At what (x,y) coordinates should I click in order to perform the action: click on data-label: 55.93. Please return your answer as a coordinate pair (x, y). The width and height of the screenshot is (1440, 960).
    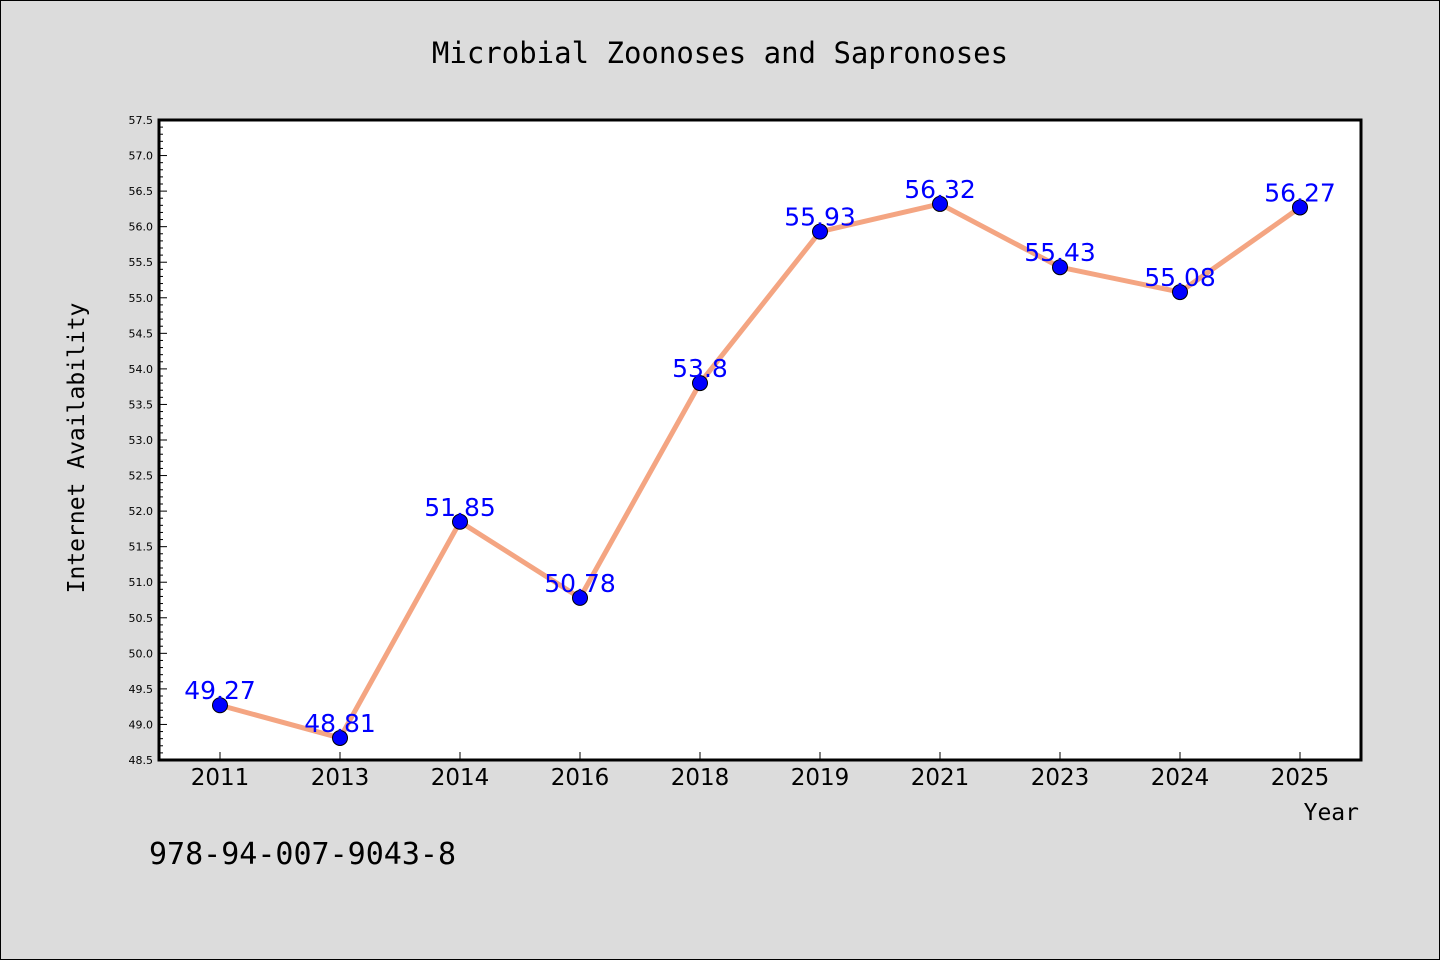
    Looking at the image, I should click on (820, 217).